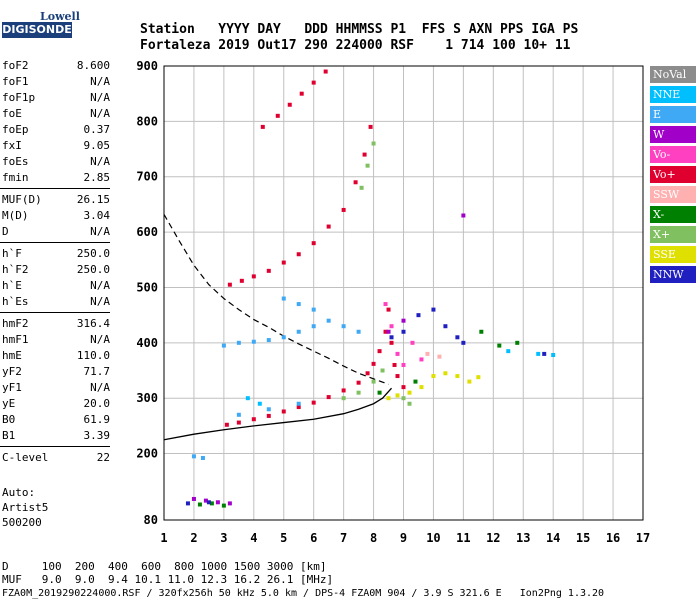  What do you see at coordinates (5, 231) in the screenshot?
I see `param-name: D` at bounding box center [5, 231].